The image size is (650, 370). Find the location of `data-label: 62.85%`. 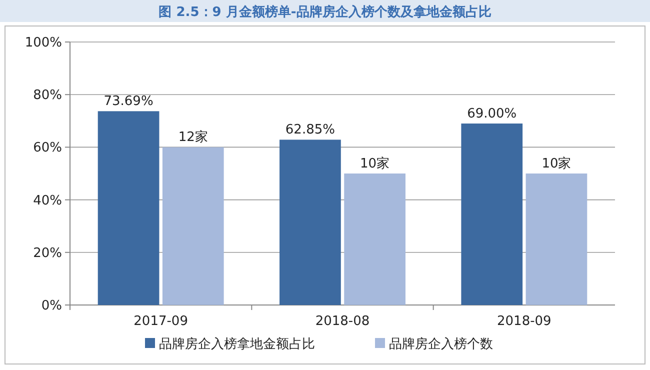

data-label: 62.85% is located at coordinates (310, 130).